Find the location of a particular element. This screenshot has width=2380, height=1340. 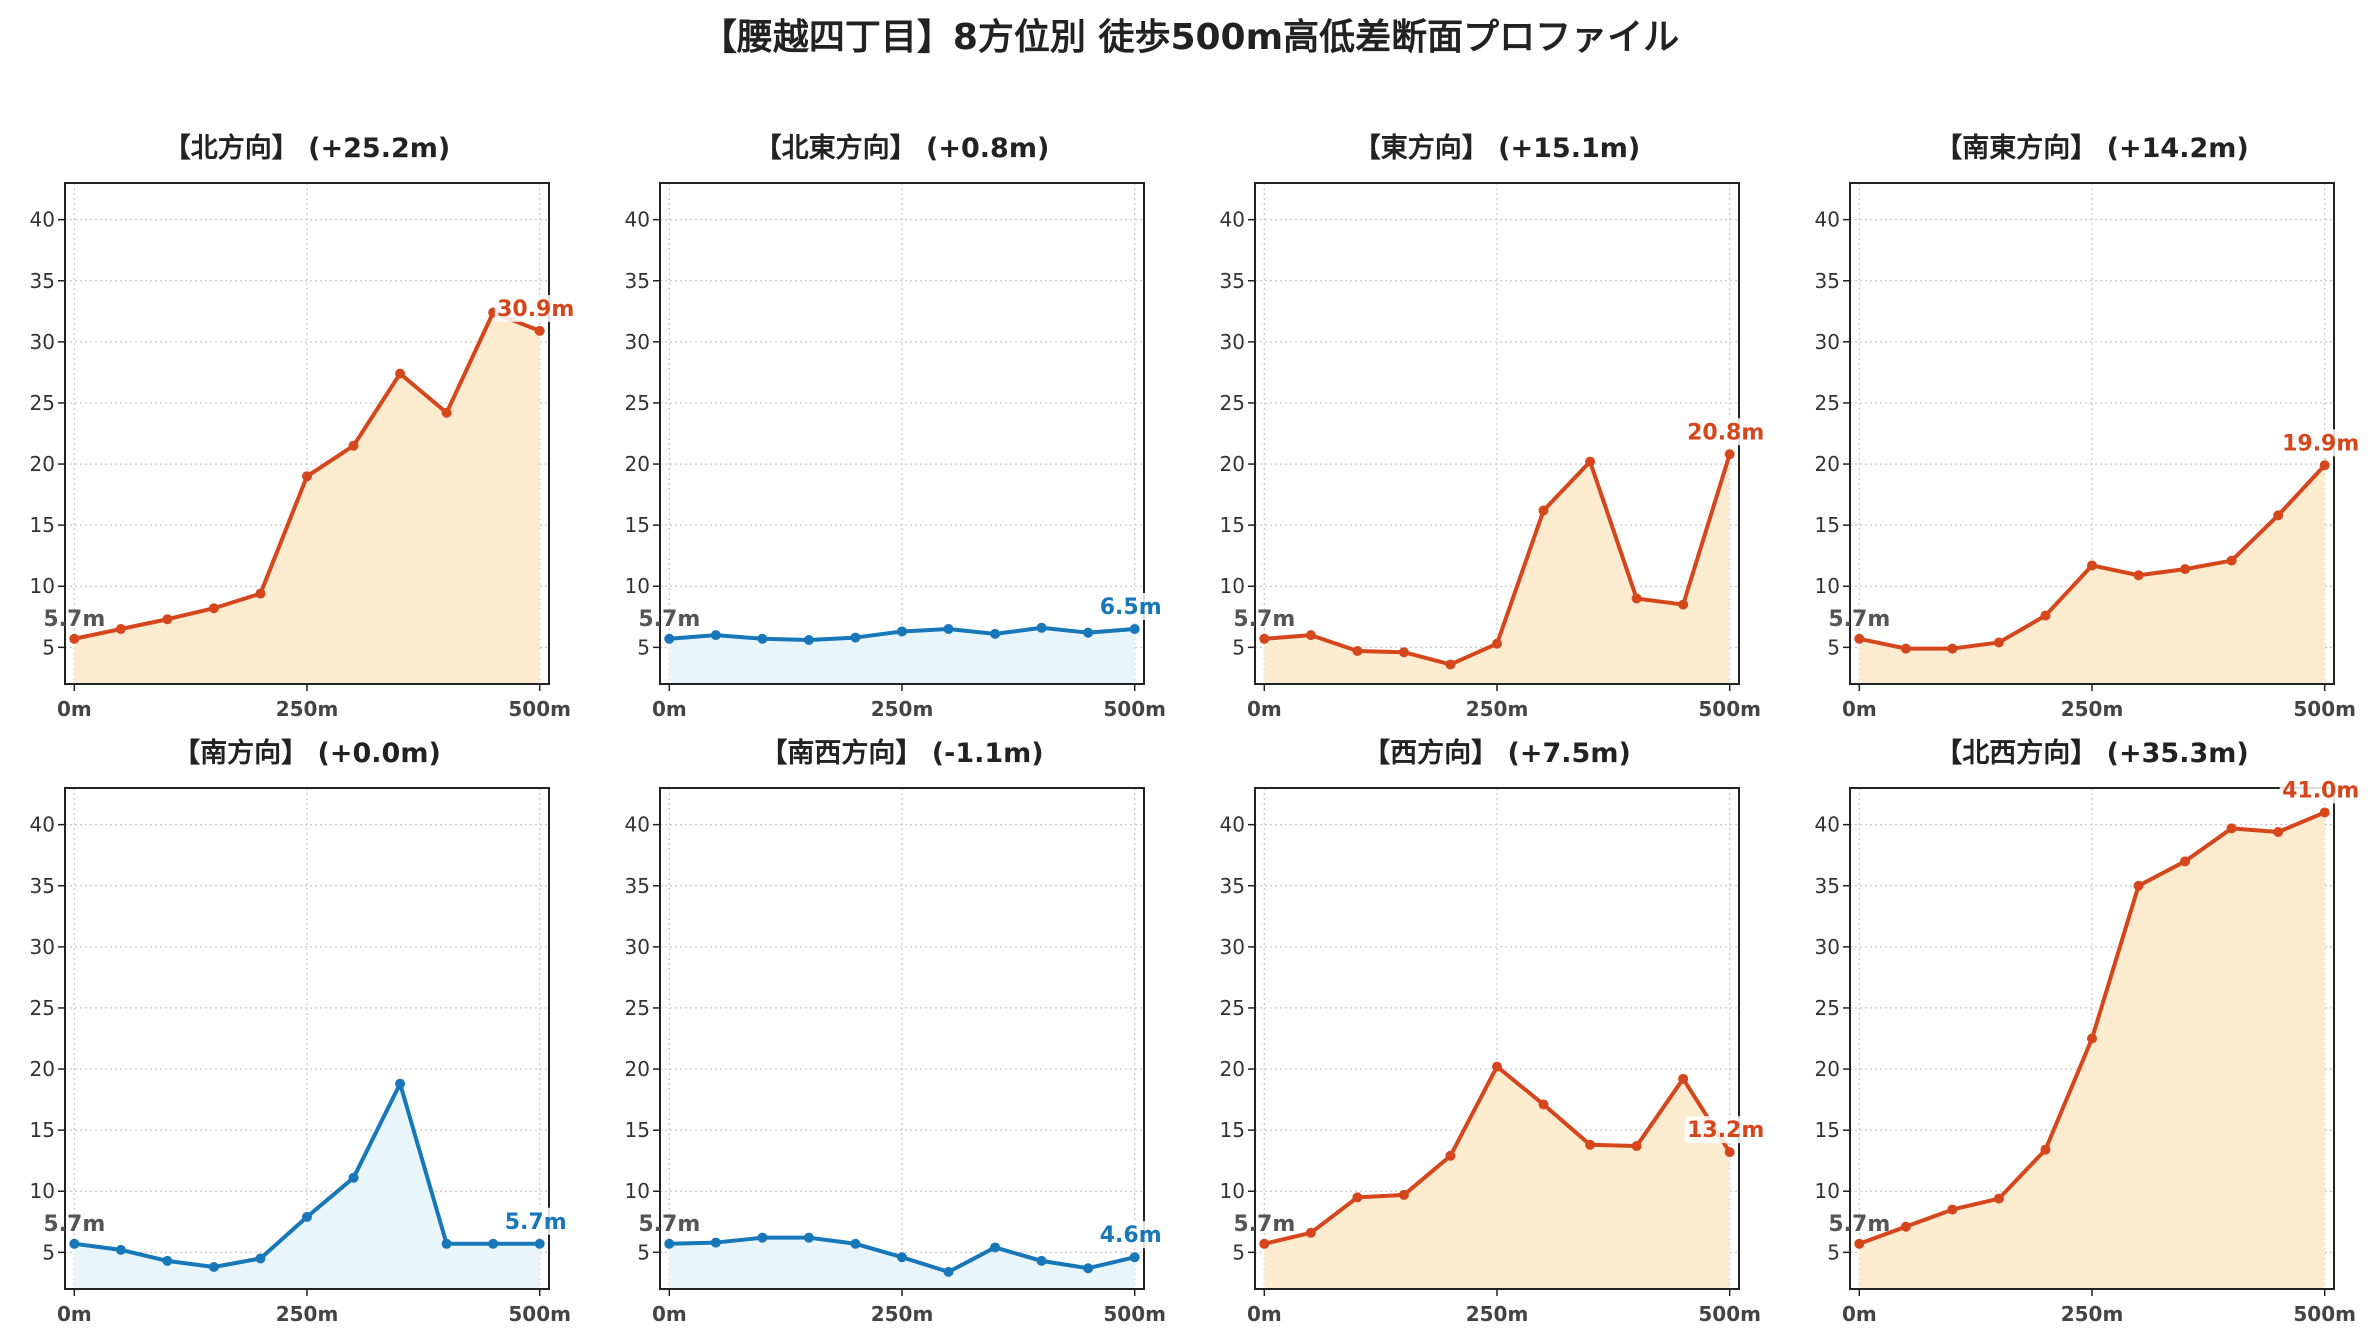

panel-title: 【南方向】 (+0.0m) is located at coordinates (307, 753).